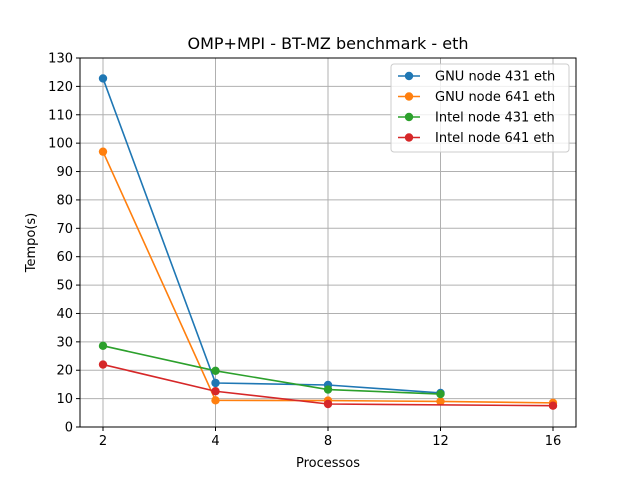  I want to click on y-tick-label: 60, so click(64, 257).